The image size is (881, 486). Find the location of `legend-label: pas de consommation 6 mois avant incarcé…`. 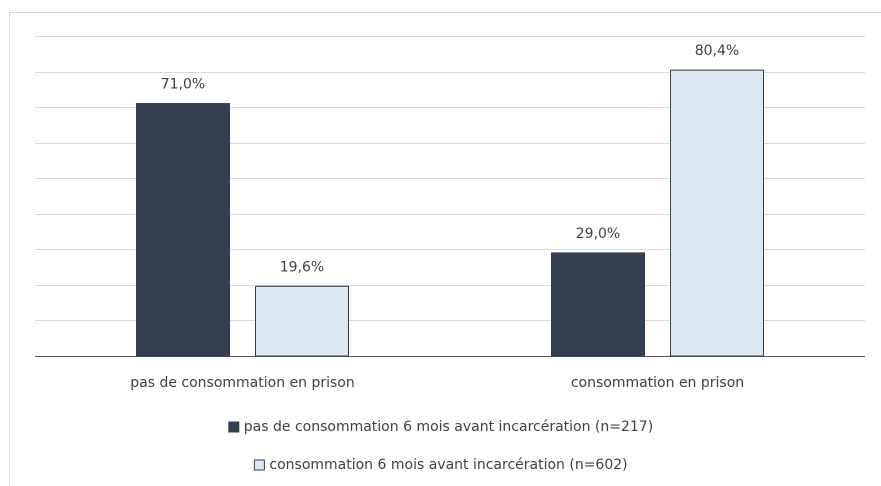

legend-label: pas de consommation 6 mois avant incarcé… is located at coordinates (448, 427).